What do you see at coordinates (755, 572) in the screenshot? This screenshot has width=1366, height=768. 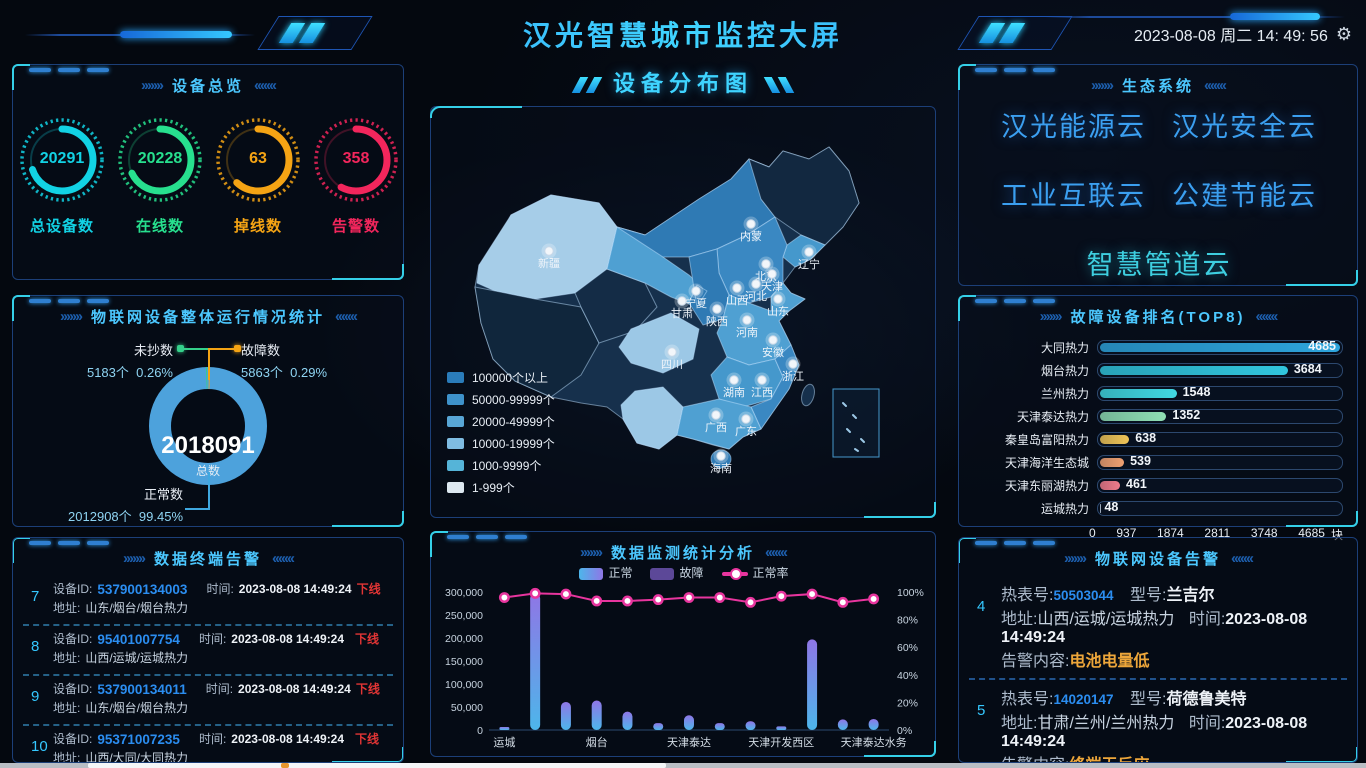 I see `legend-rate: 正常率` at bounding box center [755, 572].